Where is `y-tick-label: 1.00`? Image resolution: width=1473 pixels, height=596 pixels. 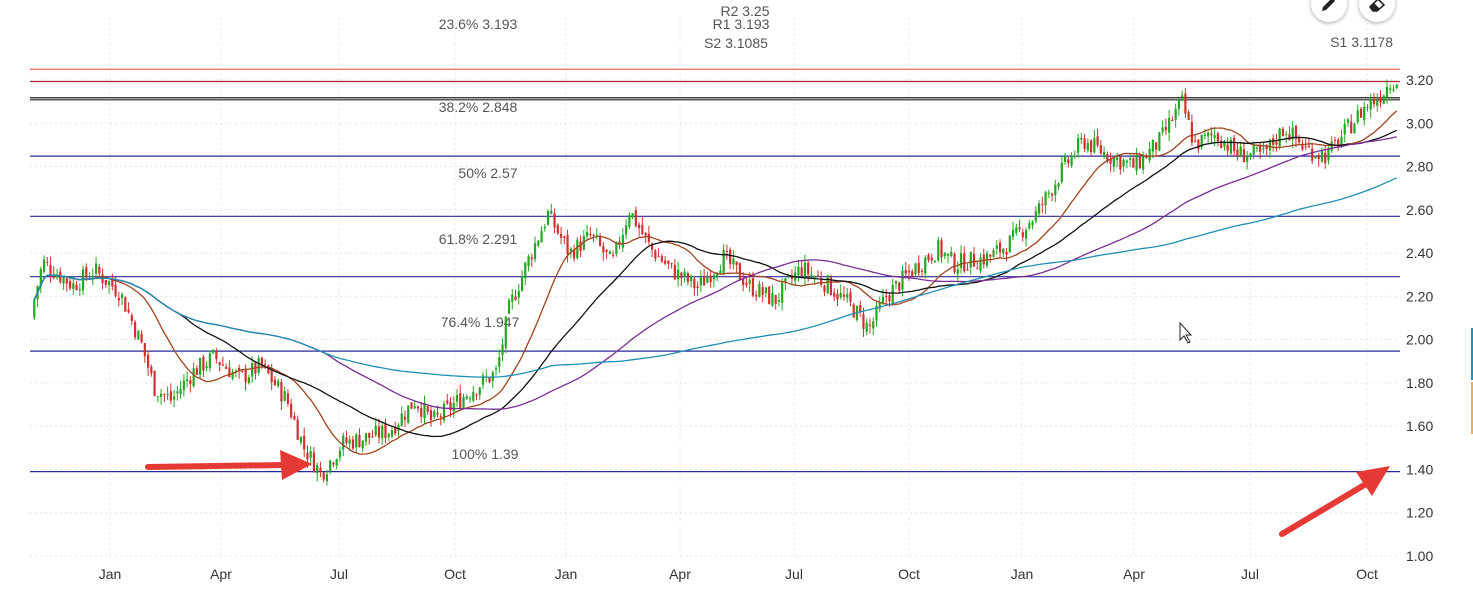 y-tick-label: 1.00 is located at coordinates (1419, 556).